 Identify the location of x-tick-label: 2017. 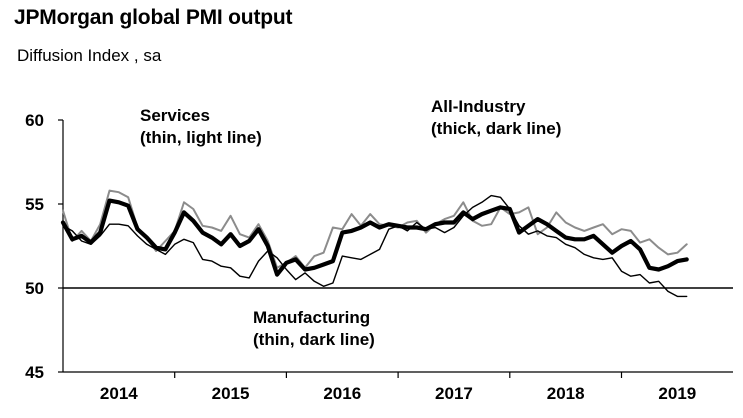
(454, 393).